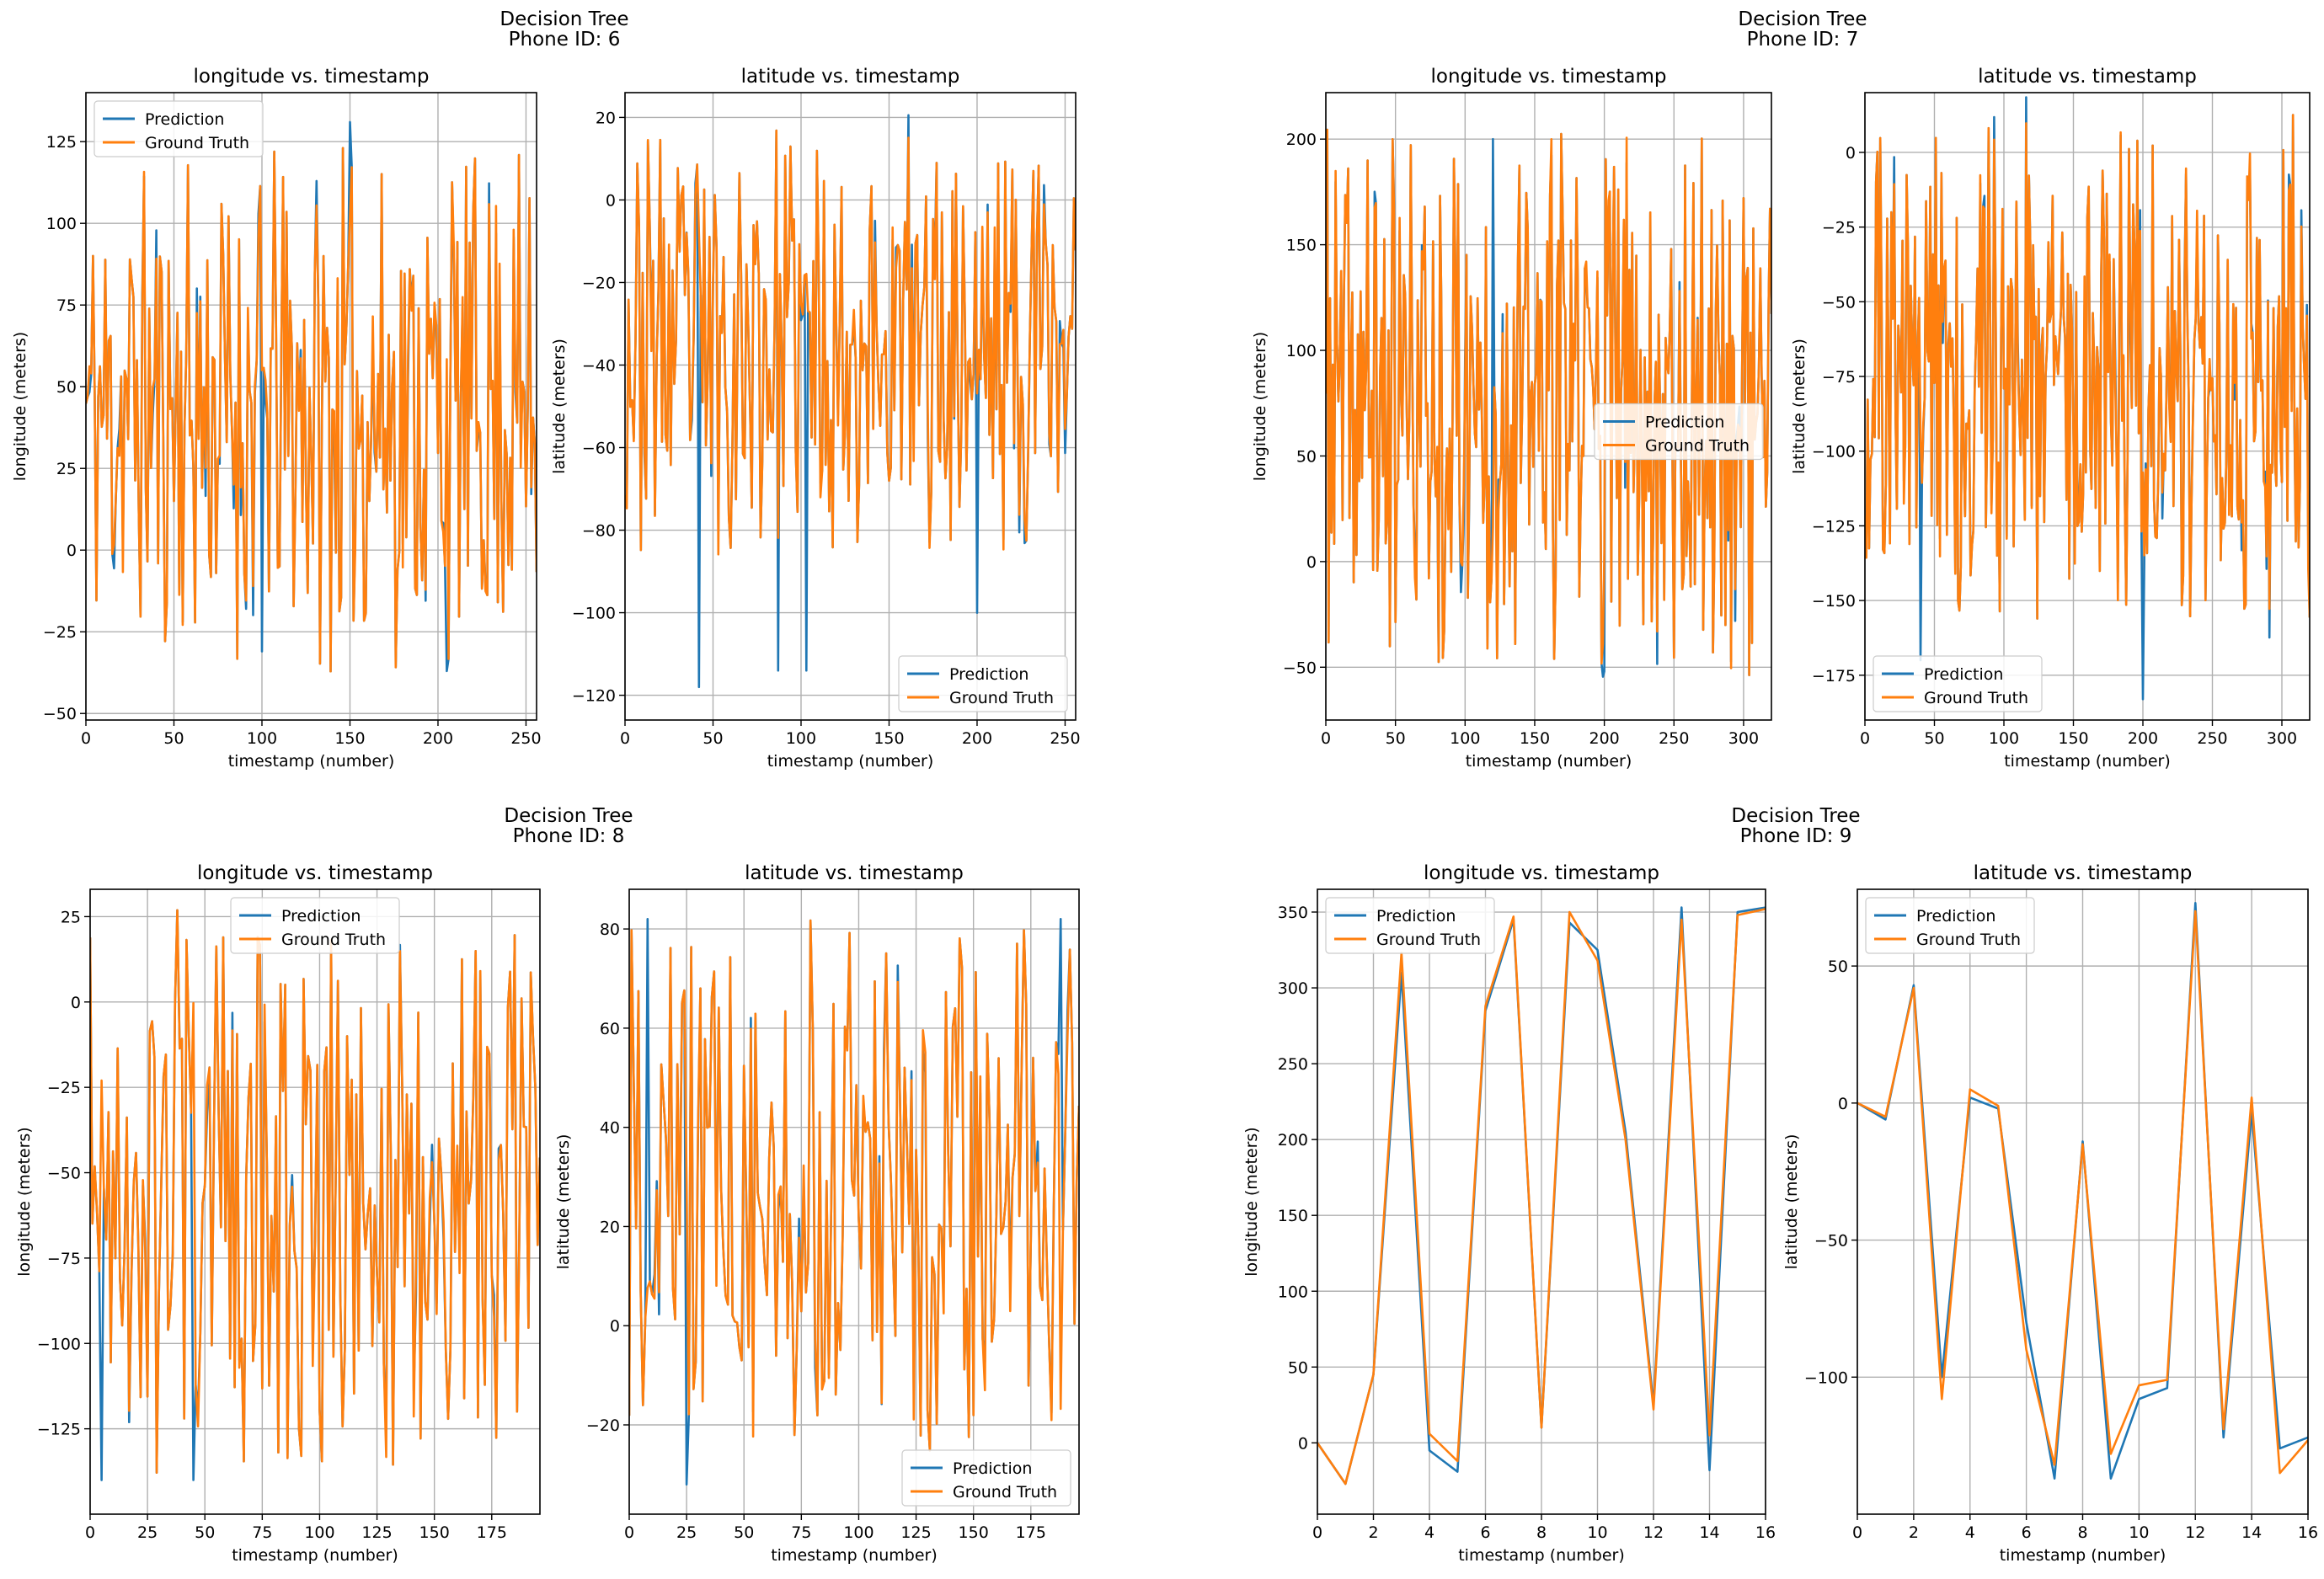 The width and height of the screenshot is (2324, 1579). Describe the element at coordinates (66, 469) in the screenshot. I see `y-tick-label: 25` at that location.